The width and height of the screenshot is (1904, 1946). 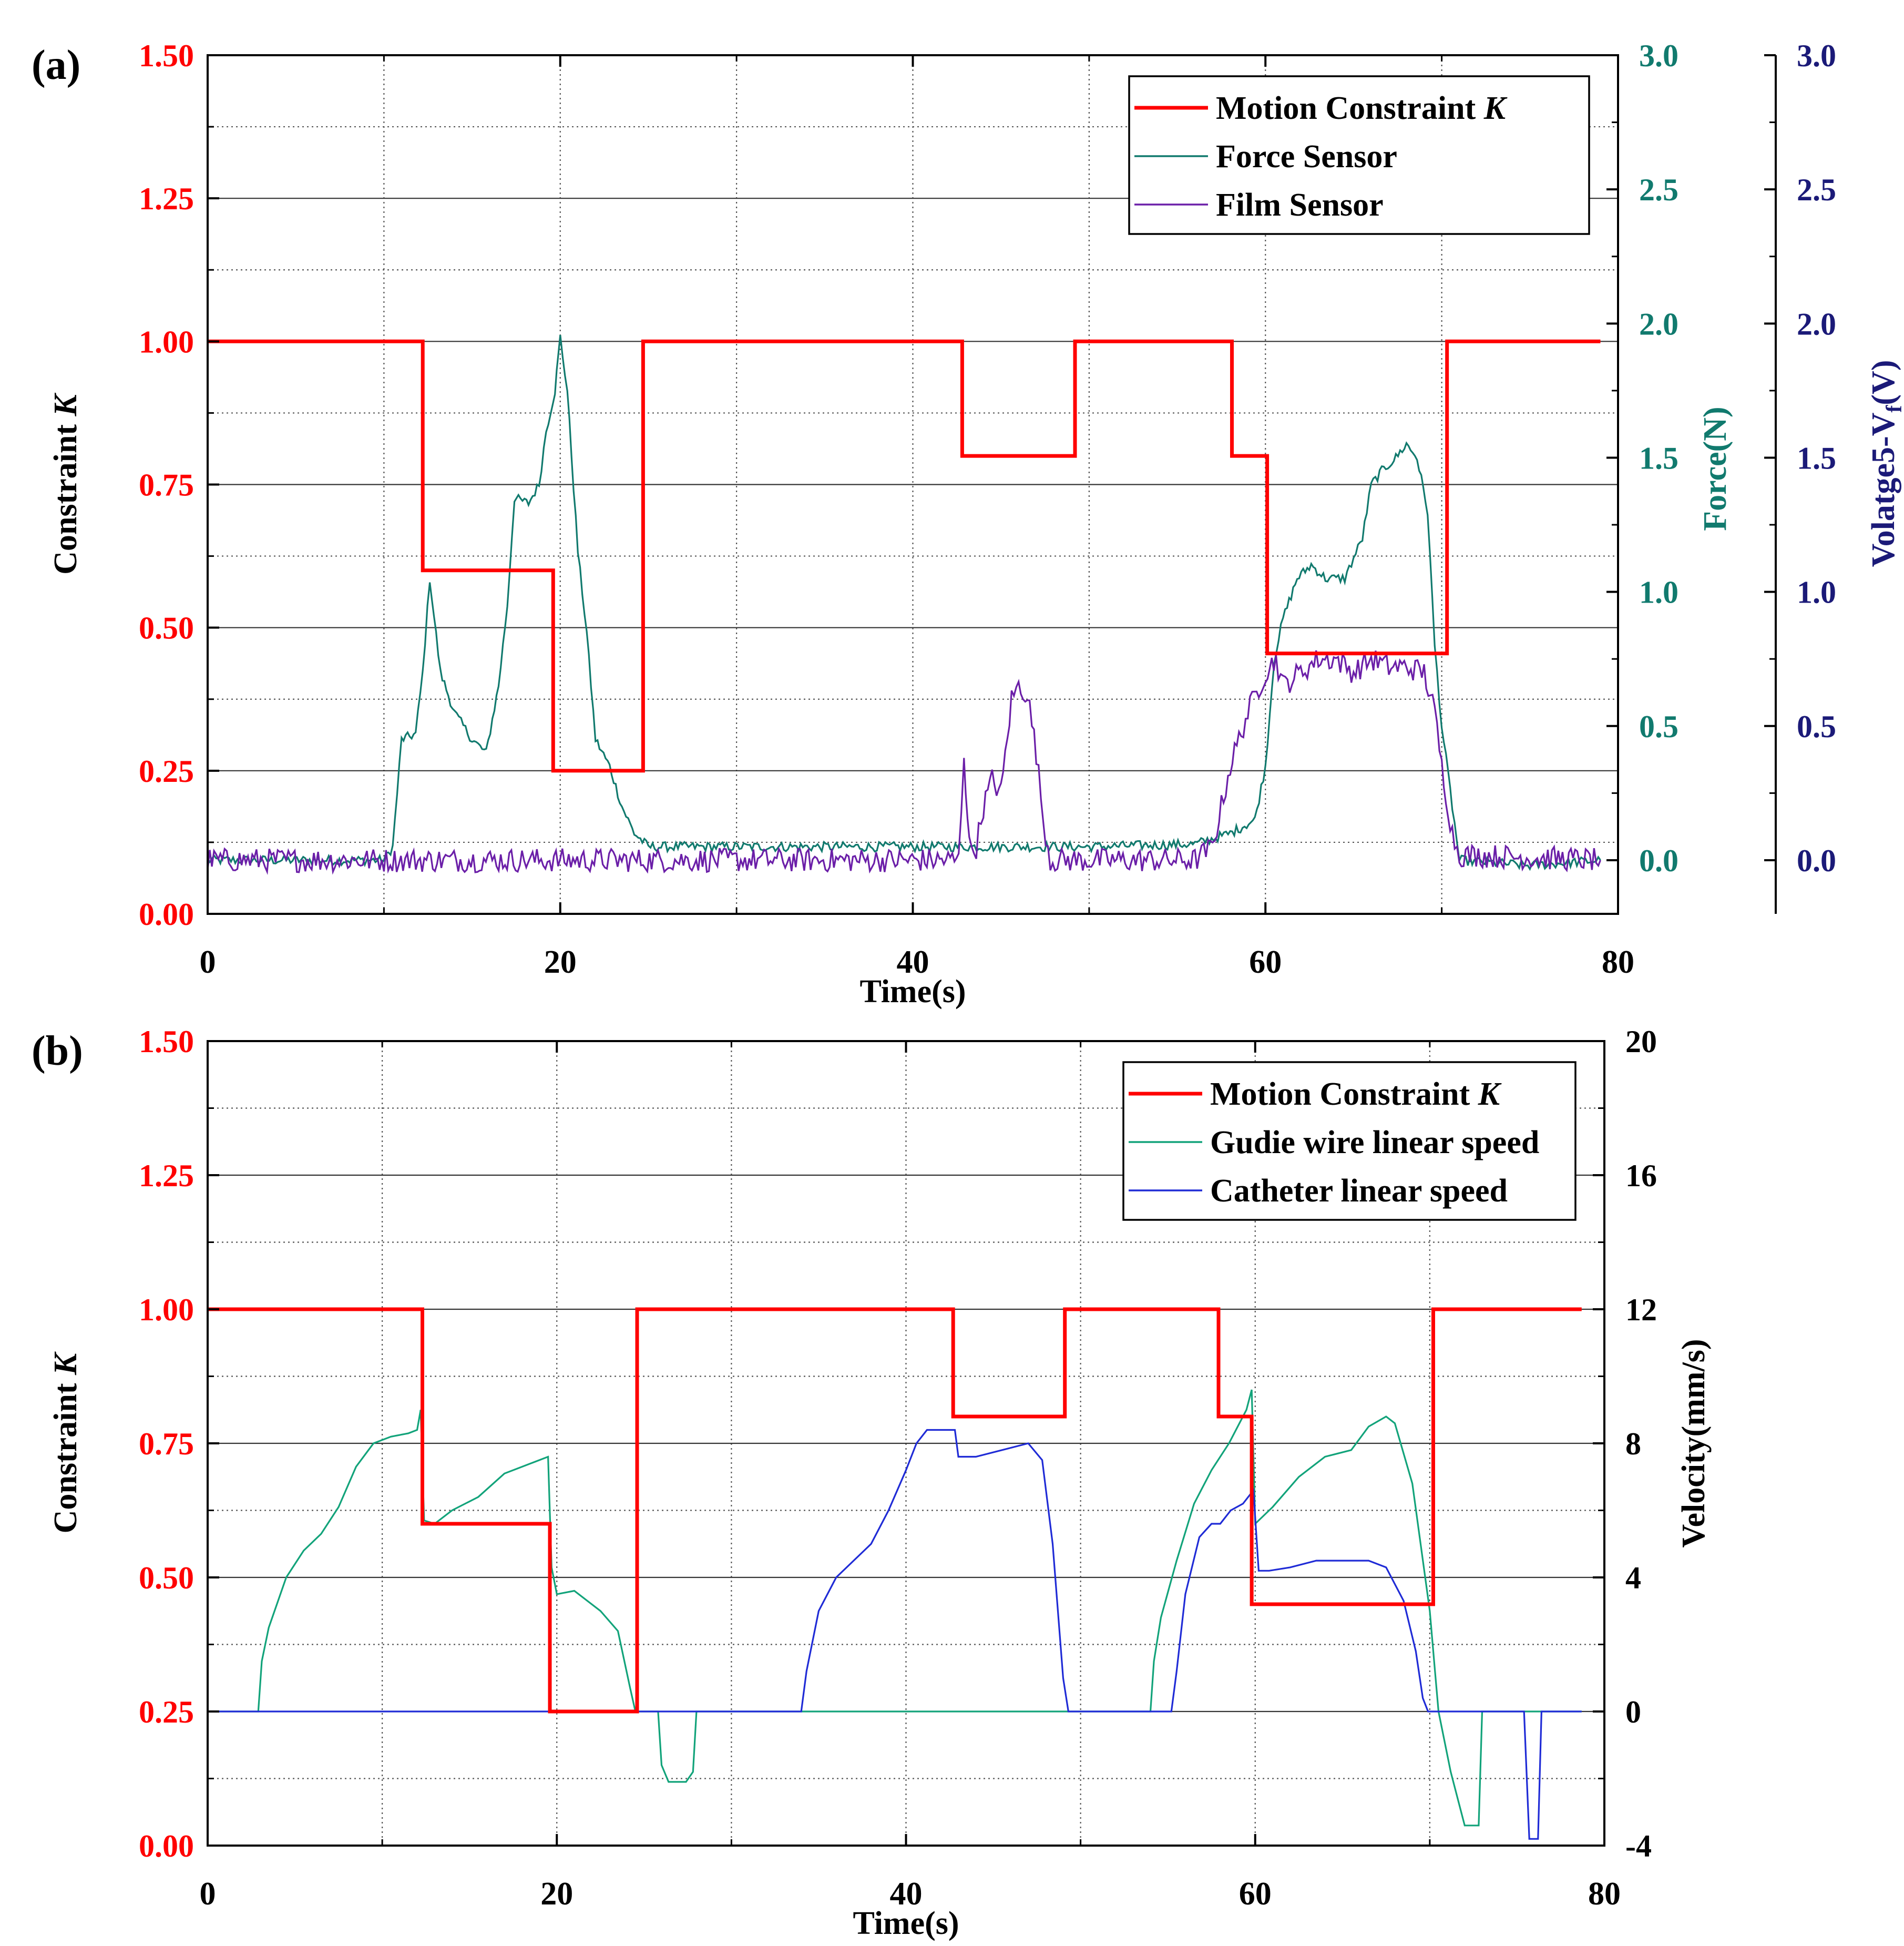 I want to click on y2-tick-label: 0.5, so click(x=1658, y=727).